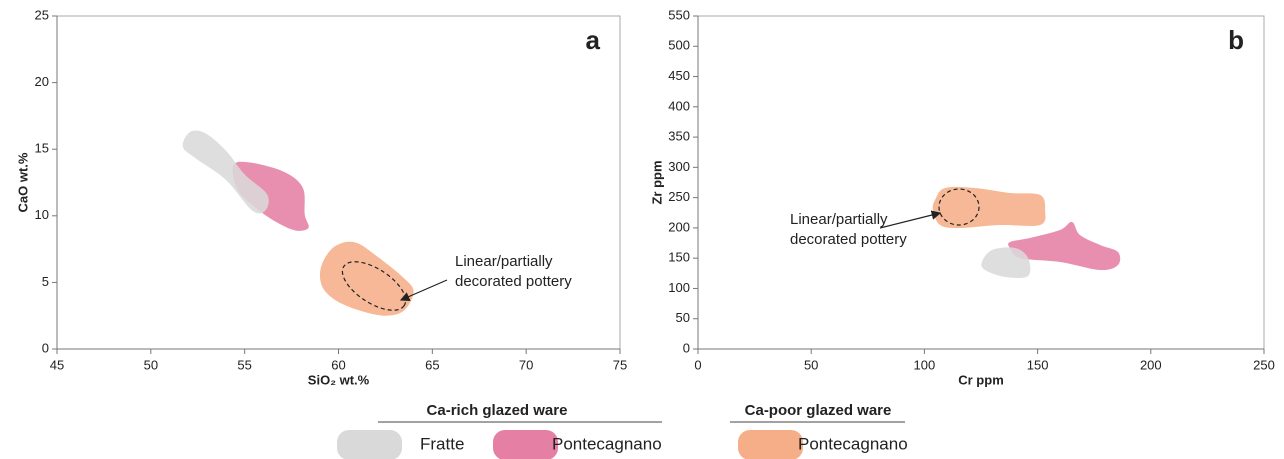 The width and height of the screenshot is (1284, 459). What do you see at coordinates (1151, 364) in the screenshot?
I see `x-tick-label: 200` at bounding box center [1151, 364].